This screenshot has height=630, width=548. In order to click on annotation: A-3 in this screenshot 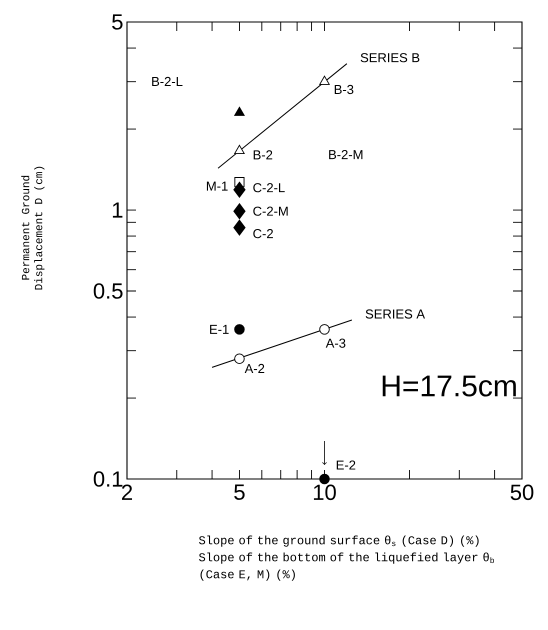, I will do `click(336, 343)`.